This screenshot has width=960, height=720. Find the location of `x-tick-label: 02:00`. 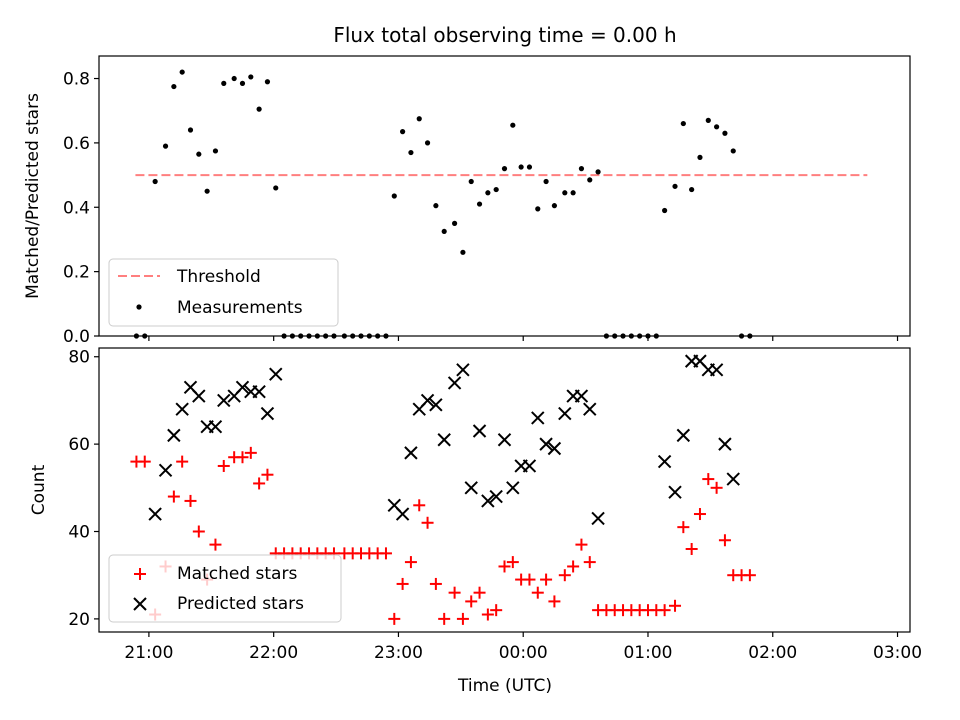

x-tick-label: 02:00 is located at coordinates (772, 653).